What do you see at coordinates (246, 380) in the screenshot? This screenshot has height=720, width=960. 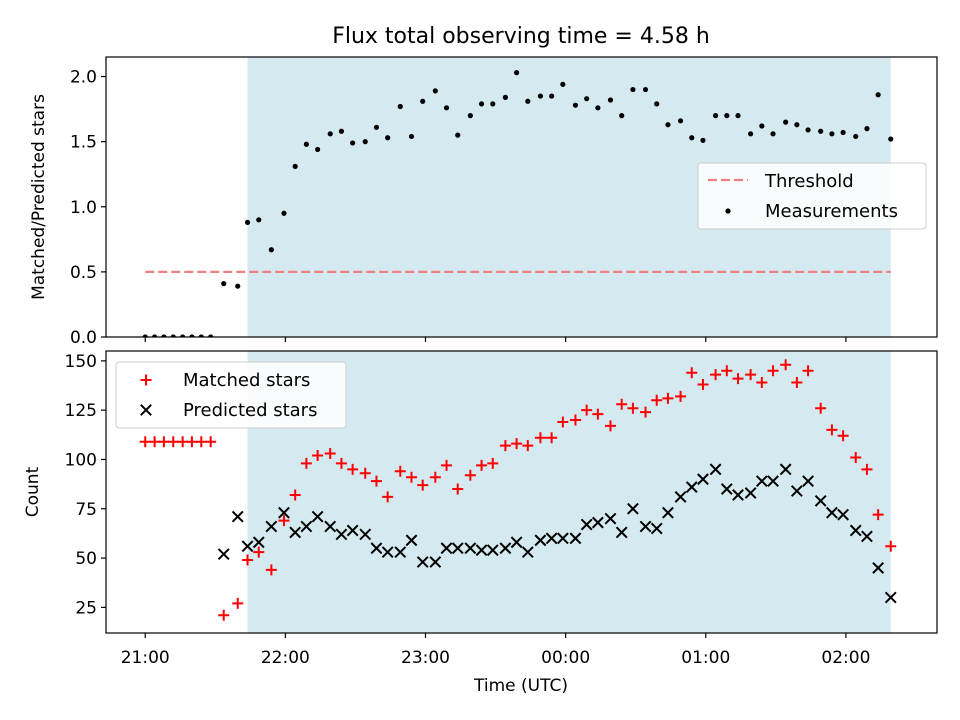 I see `legend-matched-label: Matched stars` at bounding box center [246, 380].